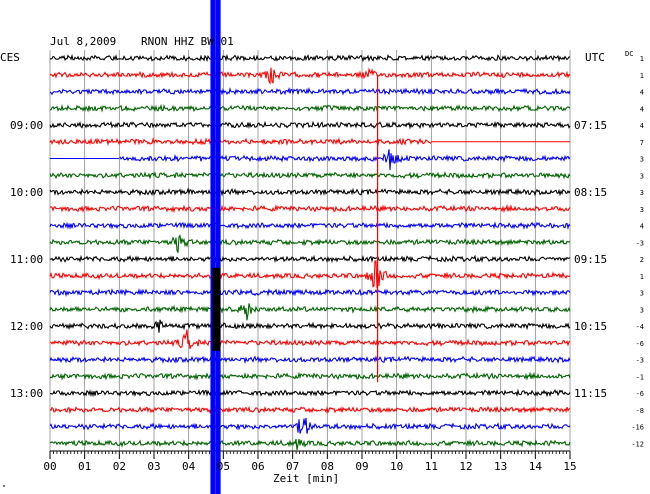  I want to click on dc-offset-value: -12, so click(637, 444).